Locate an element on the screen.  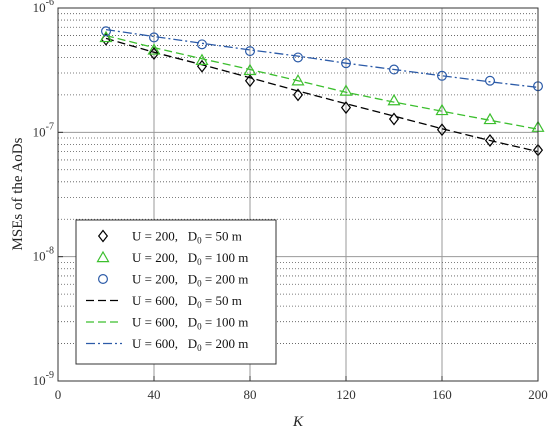
series-line-path is located at coordinates (322, 58).